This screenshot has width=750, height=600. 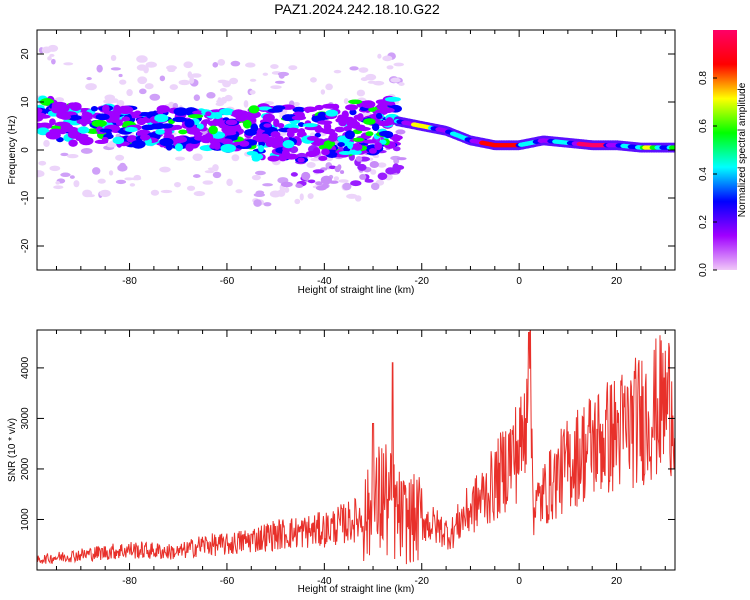 I want to click on spectrogram-ytick-label: -20, so click(x=25, y=245).